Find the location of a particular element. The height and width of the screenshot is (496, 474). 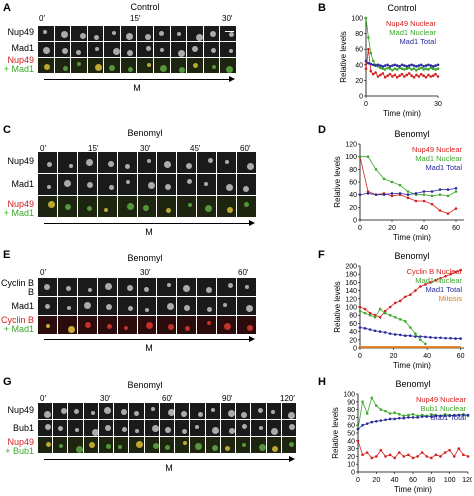

time-label: 60′ is located at coordinates (245, 148).